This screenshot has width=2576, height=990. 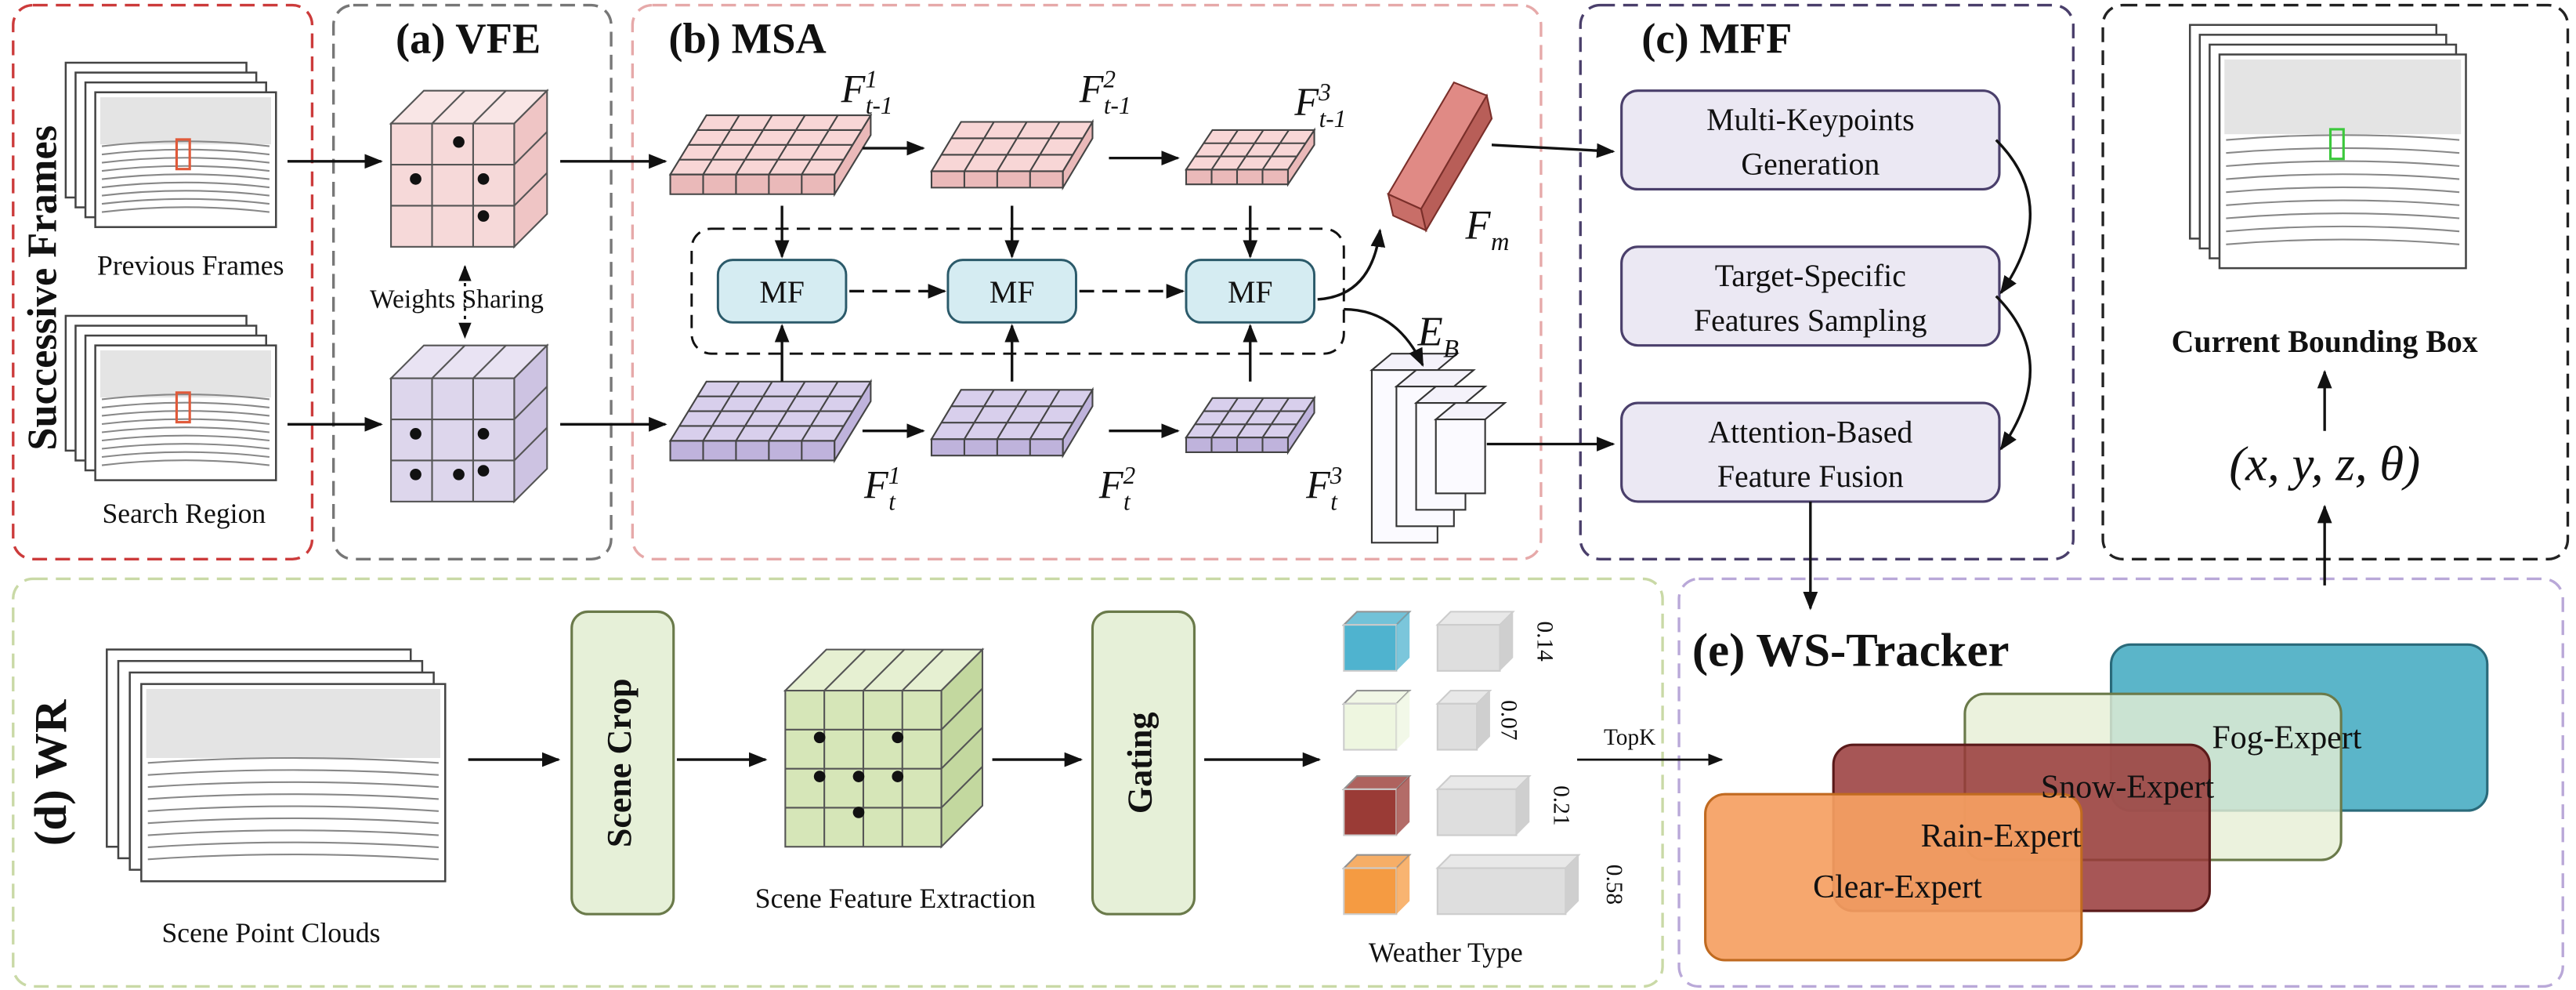 What do you see at coordinates (1894, 877) in the screenshot?
I see `expert-box` at bounding box center [1894, 877].